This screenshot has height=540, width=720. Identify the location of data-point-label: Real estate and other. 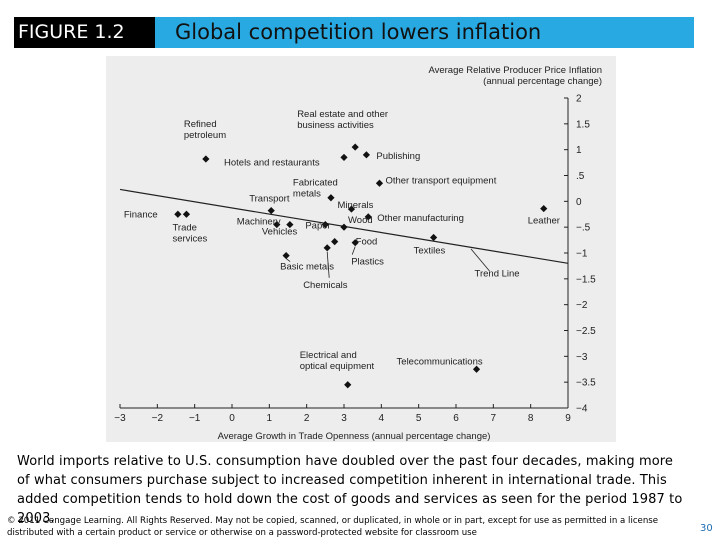
(342, 114).